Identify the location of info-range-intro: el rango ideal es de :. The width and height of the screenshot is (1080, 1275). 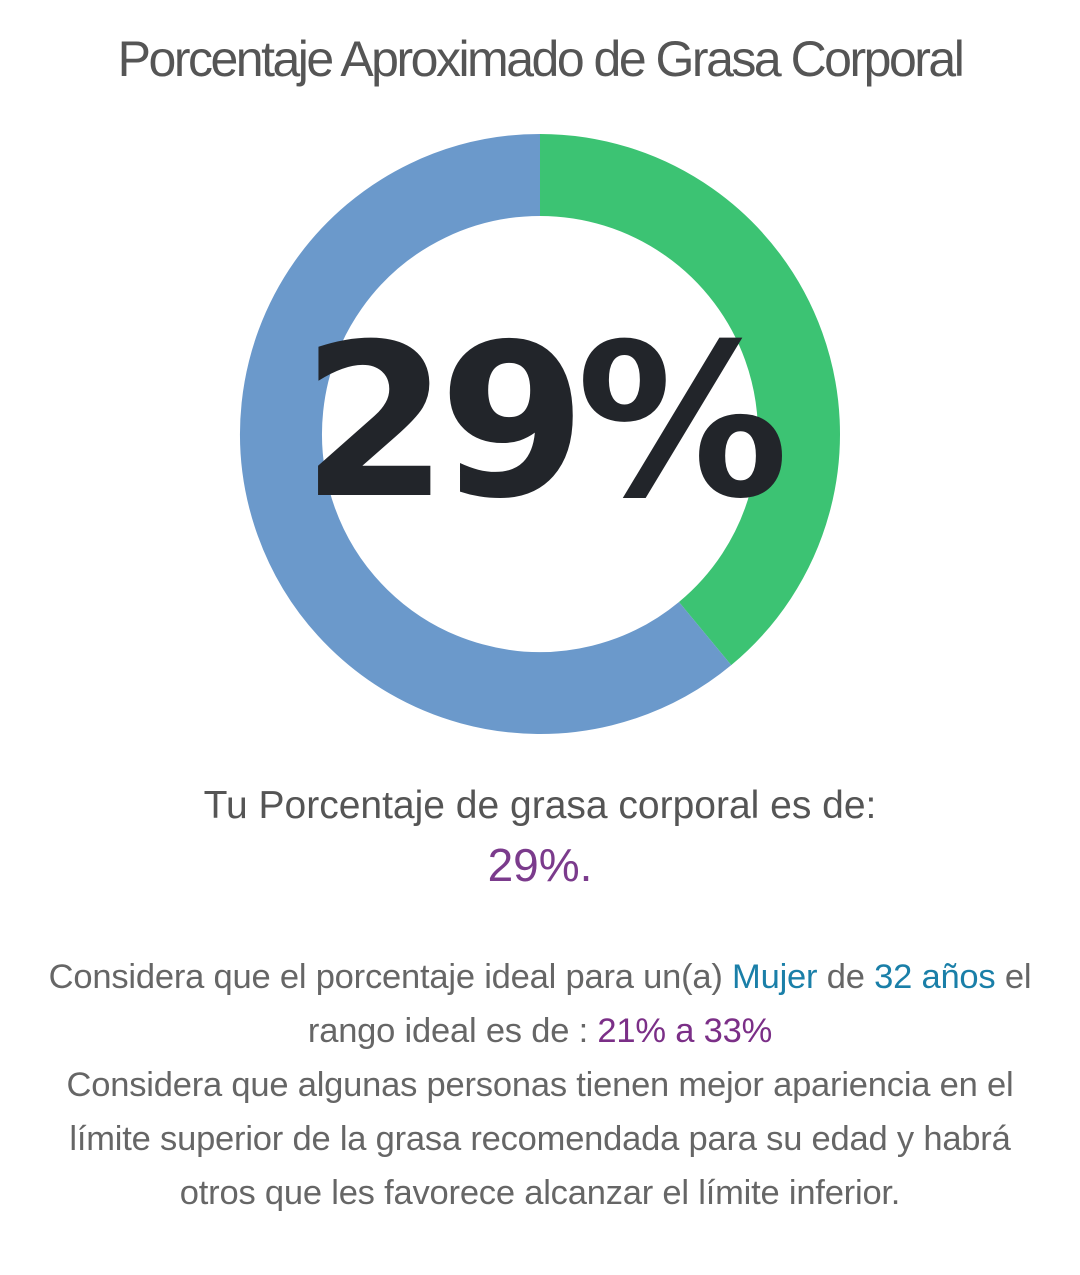
(669, 1004).